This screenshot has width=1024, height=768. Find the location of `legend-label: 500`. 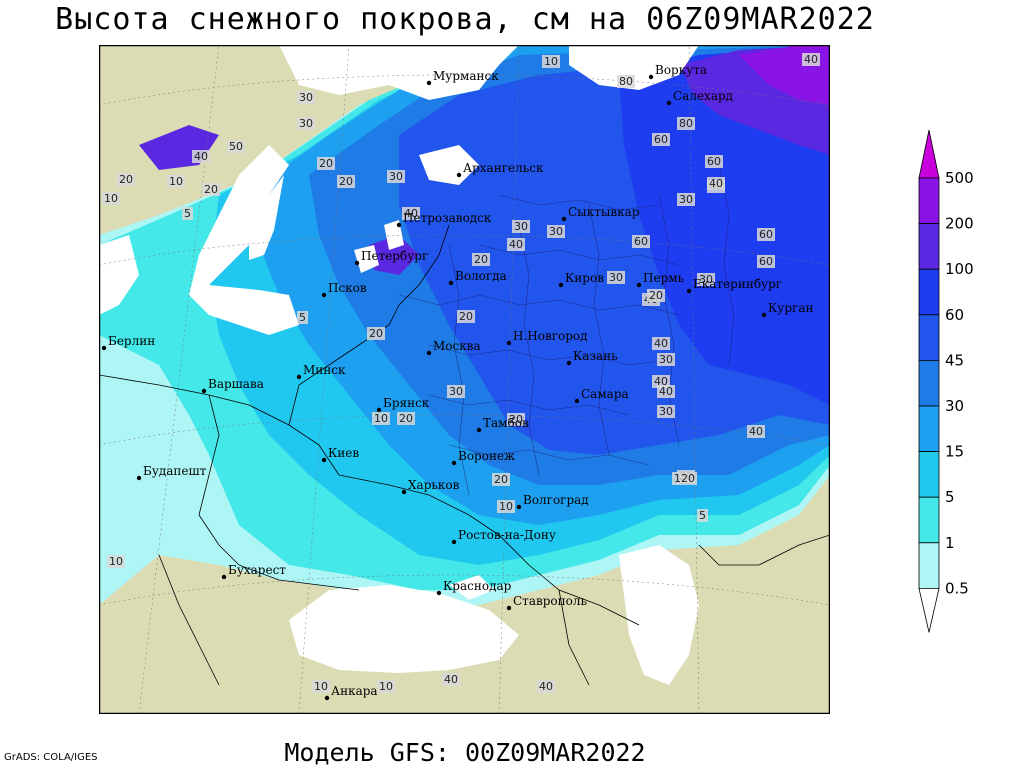

legend-label: 500 is located at coordinates (959, 178).